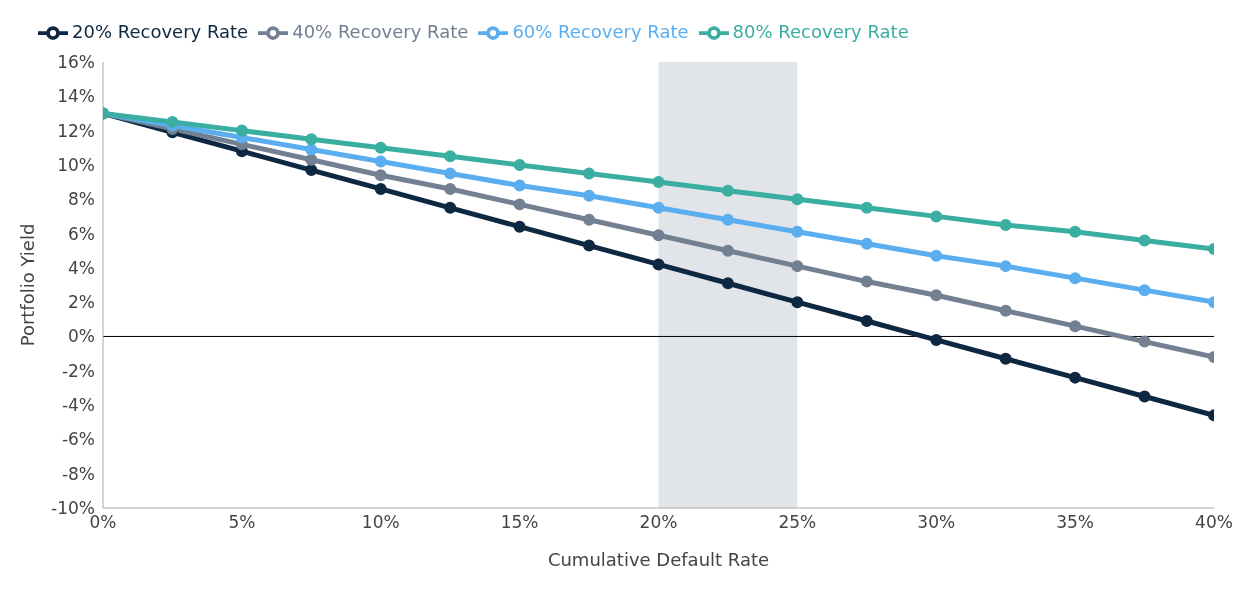 The height and width of the screenshot is (607, 1252). I want to click on legend-label: 80% Recovery Rate, so click(820, 31).